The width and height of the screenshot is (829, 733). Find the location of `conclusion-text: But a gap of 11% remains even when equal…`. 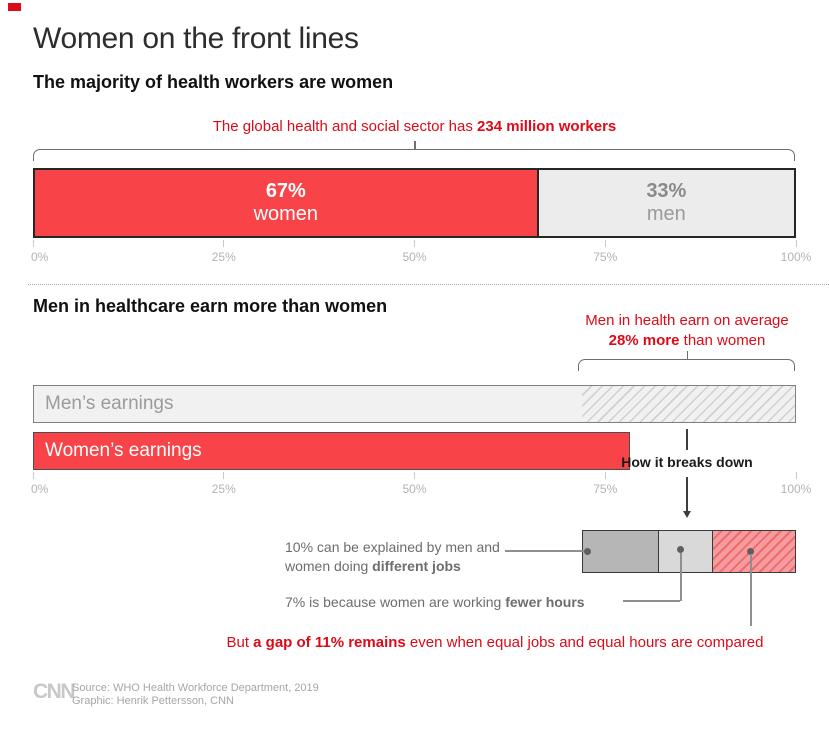

conclusion-text: But a gap of 11% remains even when equal… is located at coordinates (495, 642).